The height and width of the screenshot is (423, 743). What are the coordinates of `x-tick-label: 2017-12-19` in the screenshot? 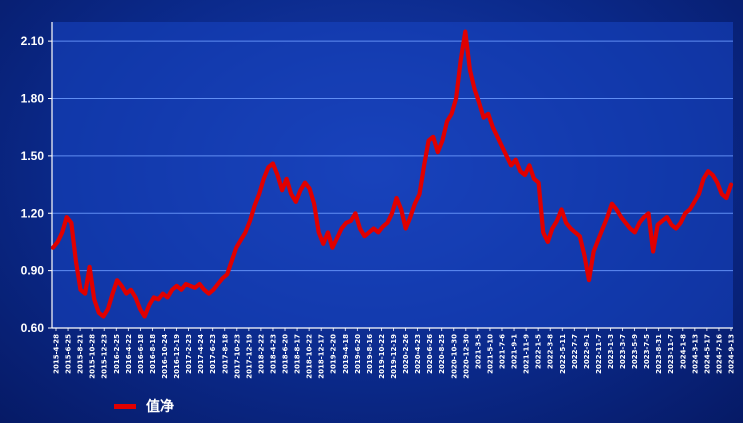 It's located at (249, 356).